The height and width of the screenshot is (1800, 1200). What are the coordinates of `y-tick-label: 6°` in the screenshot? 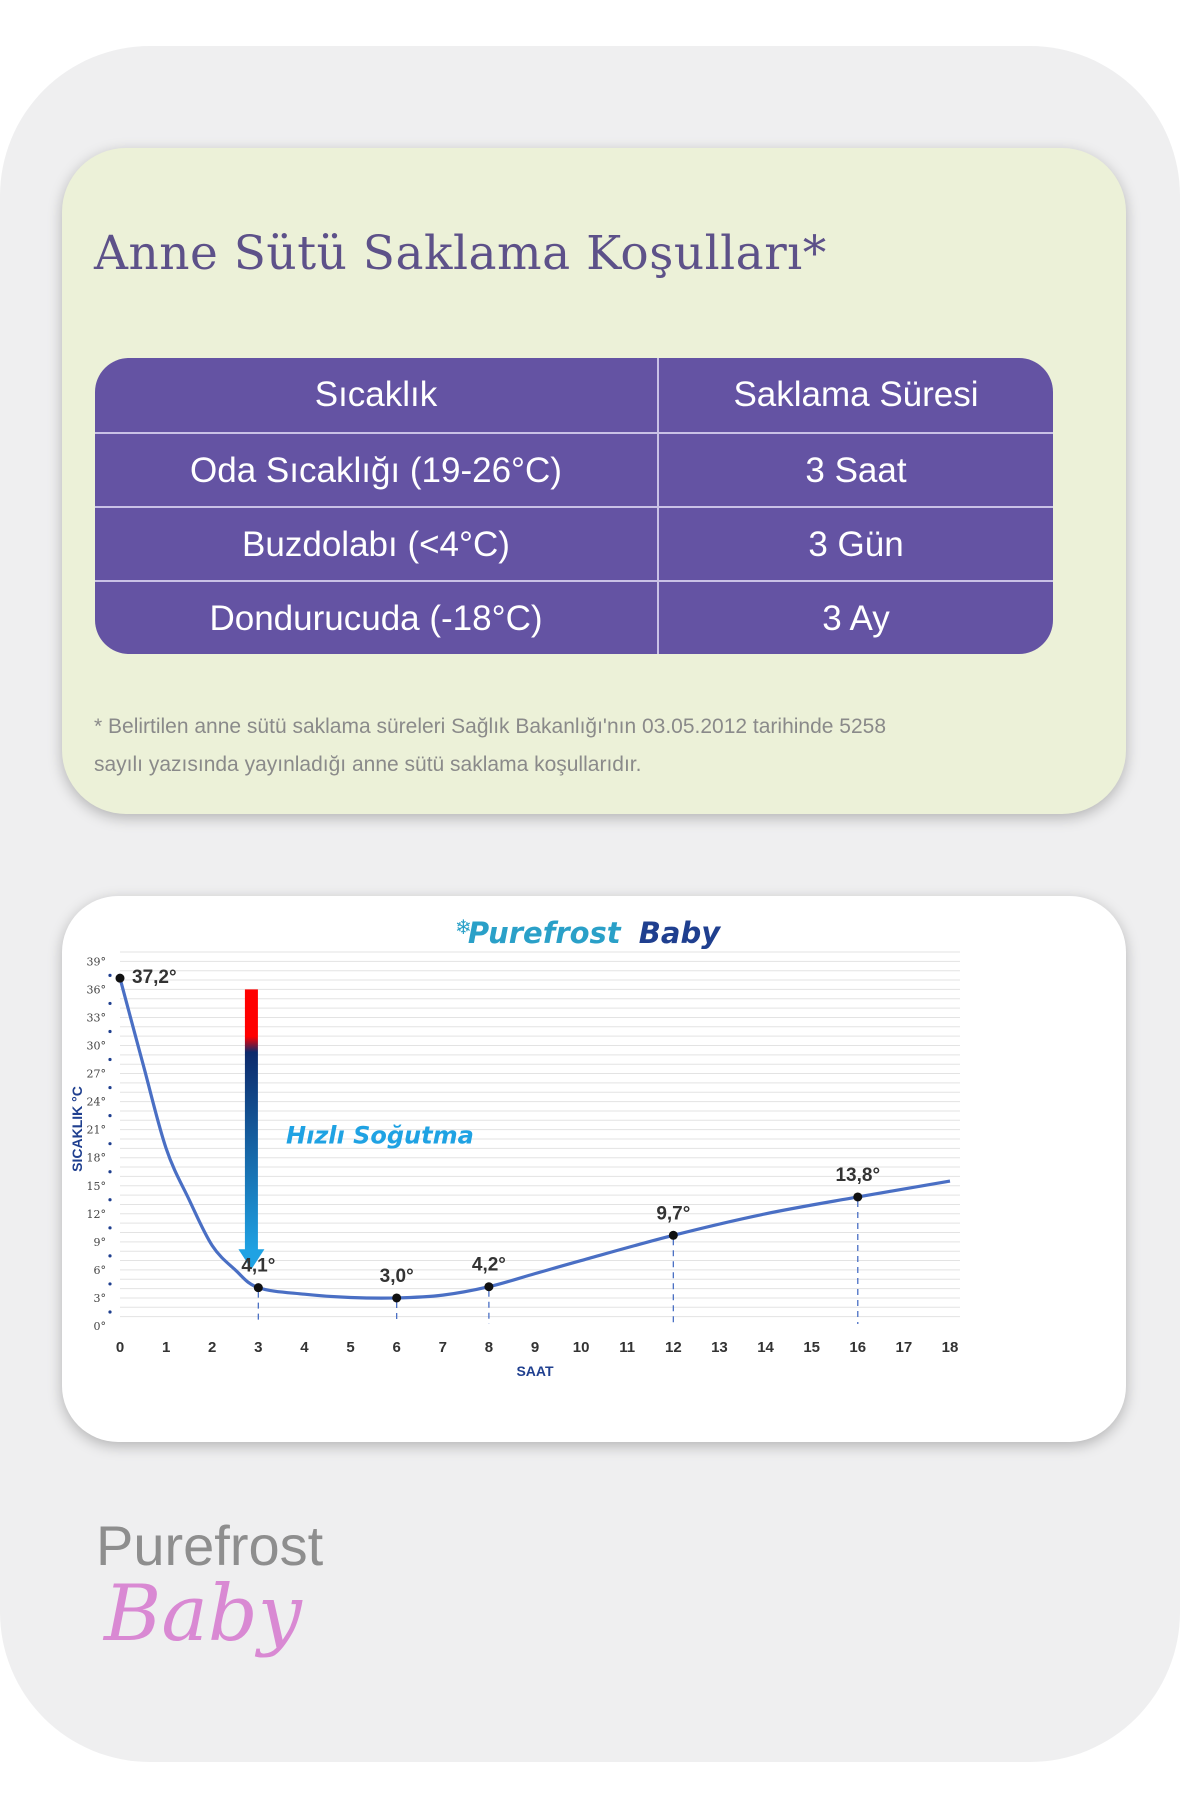 It's located at (100, 1270).